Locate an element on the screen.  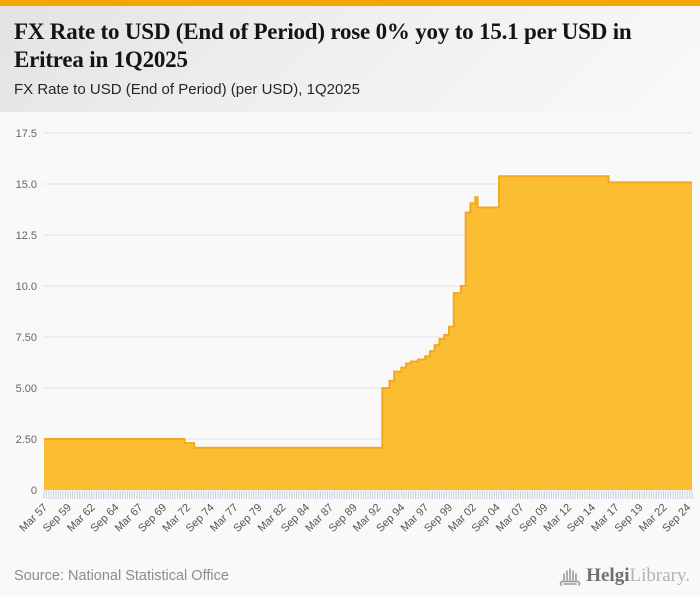
accent-top-bar is located at coordinates (350, 3).